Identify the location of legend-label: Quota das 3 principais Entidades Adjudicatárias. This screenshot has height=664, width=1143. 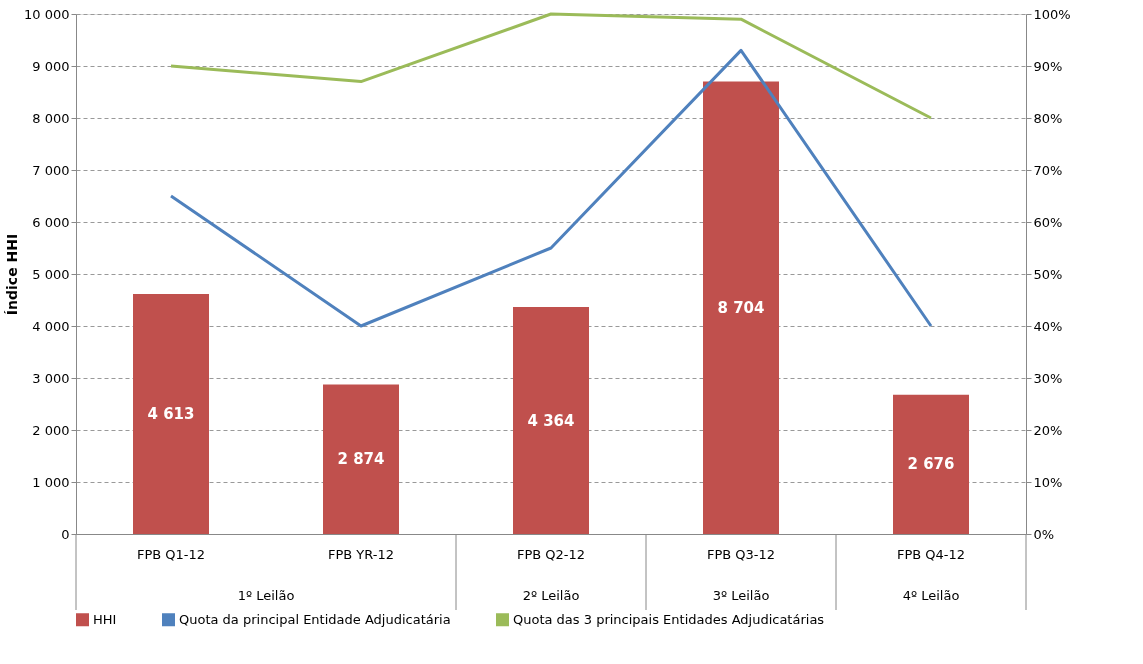
(669, 619).